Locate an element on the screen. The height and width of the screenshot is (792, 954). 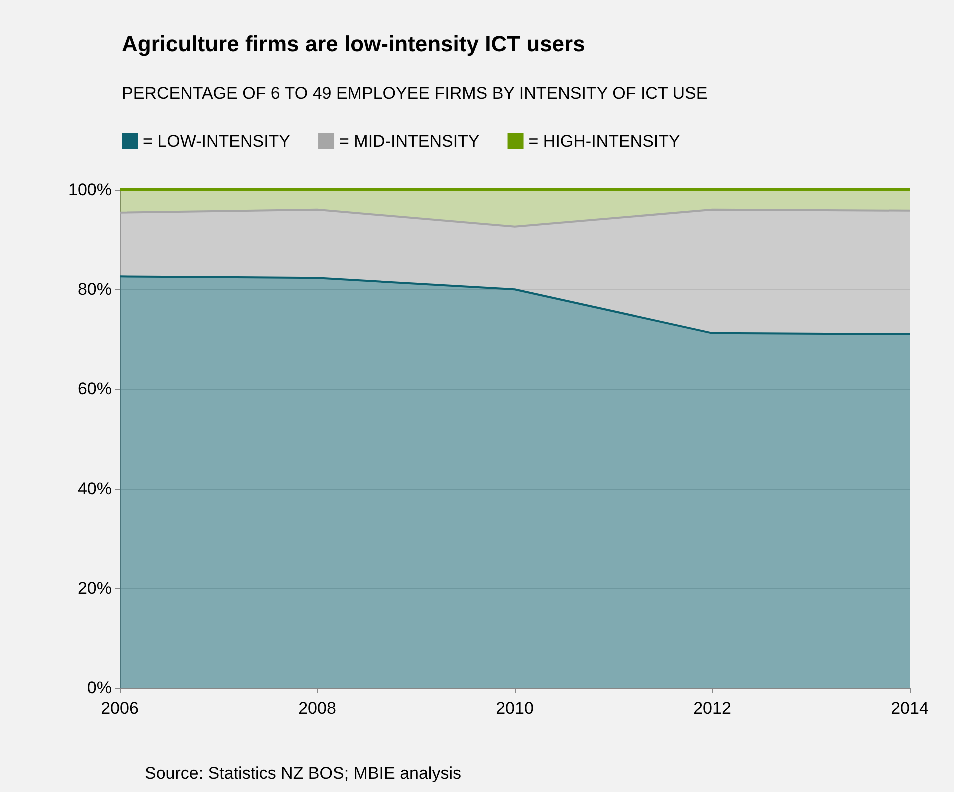
chart-title: Agriculture firms are low-intensity ICT users is located at coordinates (354, 44).